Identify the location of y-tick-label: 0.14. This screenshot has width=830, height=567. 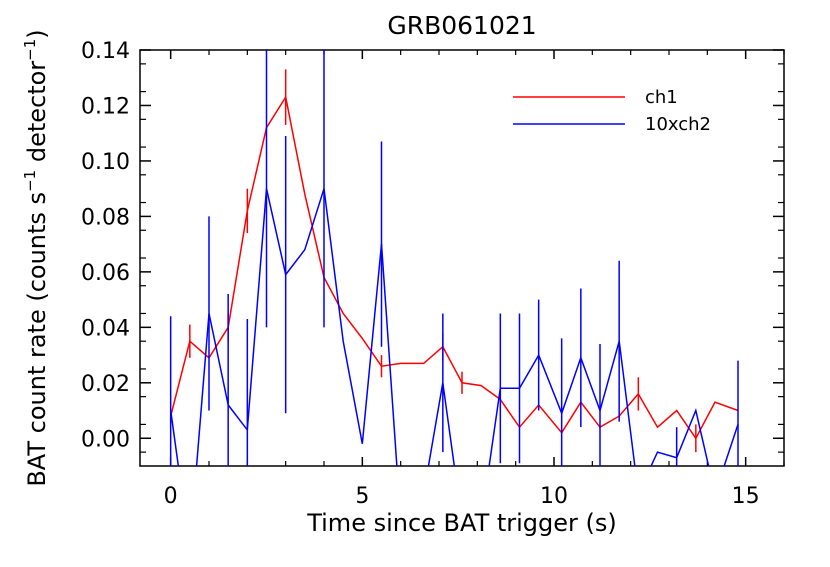
(105, 51).